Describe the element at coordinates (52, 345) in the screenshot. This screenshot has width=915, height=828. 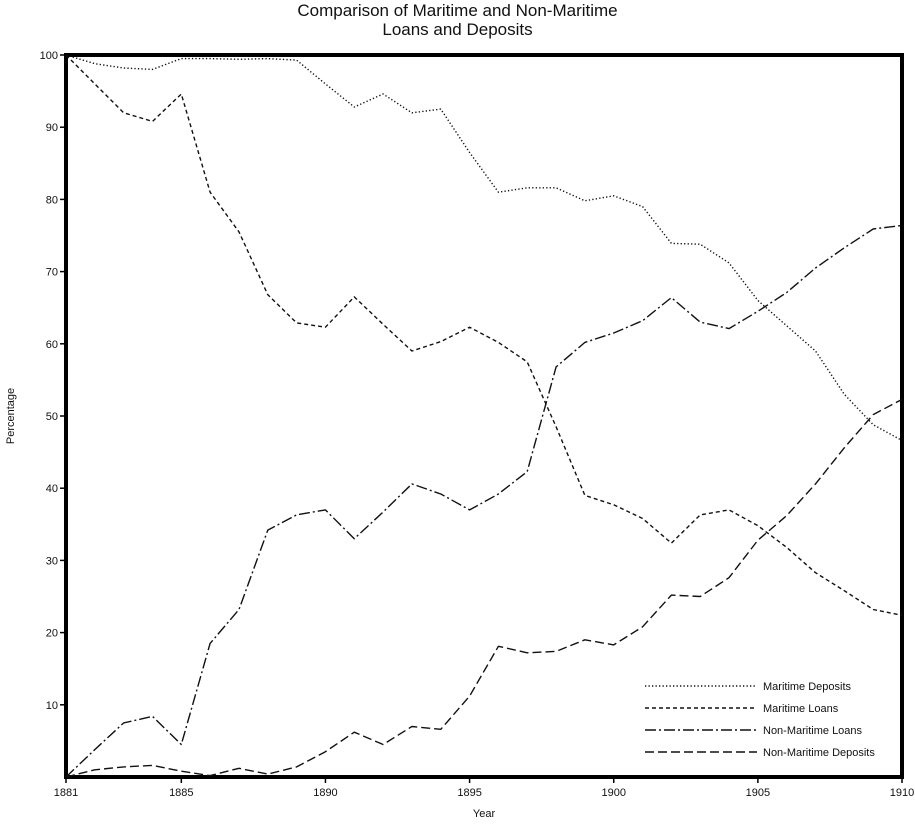
I see `y-tick-label: 60` at that location.